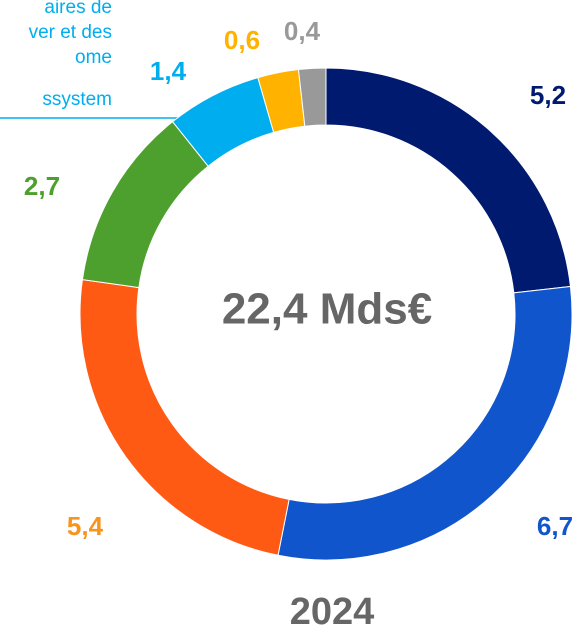  Describe the element at coordinates (70, 32) in the screenshot. I see `annotation: ver et des` at that location.